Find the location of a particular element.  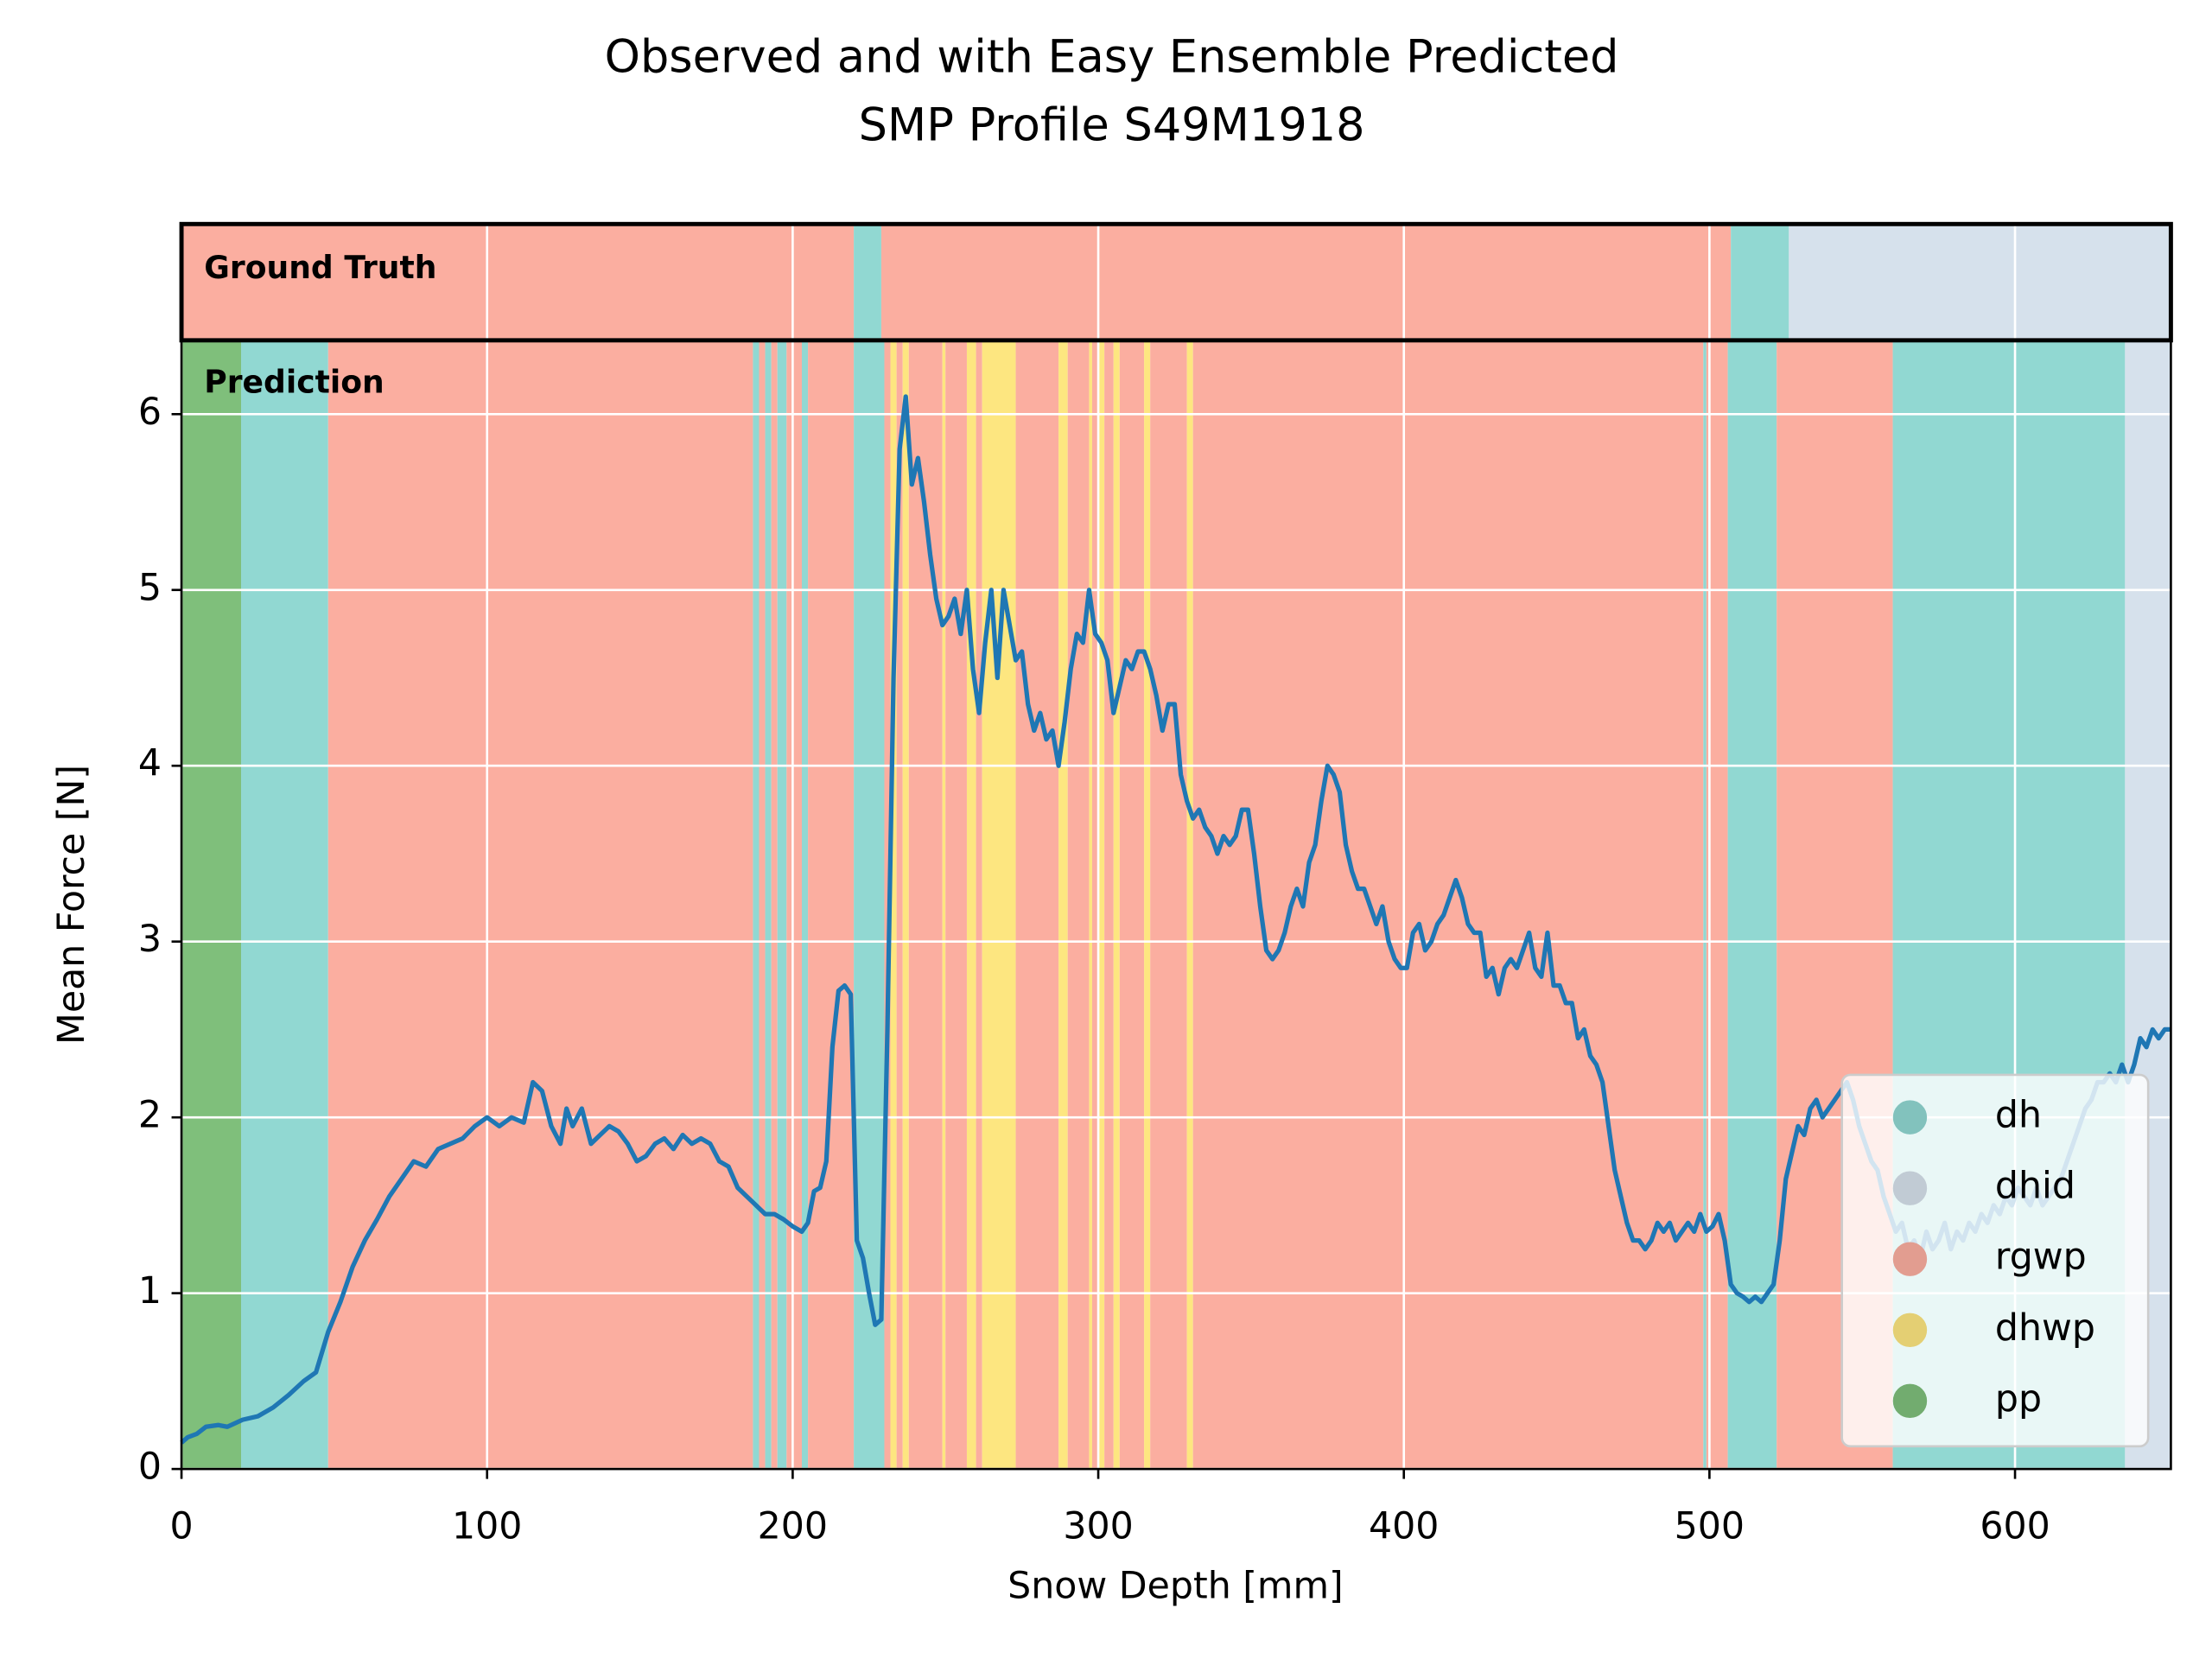

prediction-label: Prediction is located at coordinates (294, 382).